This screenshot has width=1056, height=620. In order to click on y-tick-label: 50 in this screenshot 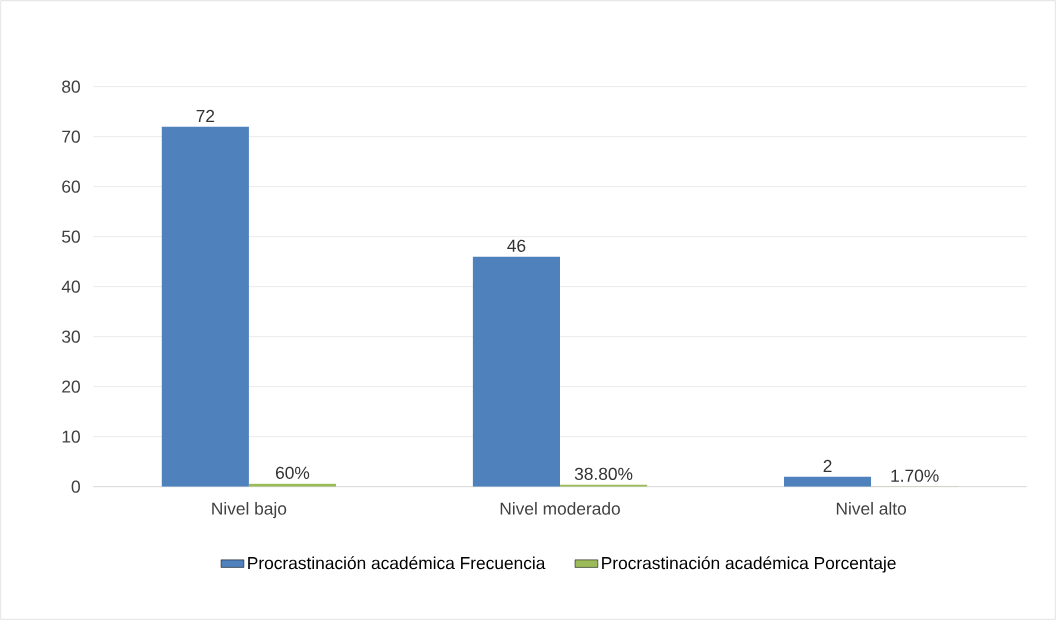, I will do `click(71, 236)`.